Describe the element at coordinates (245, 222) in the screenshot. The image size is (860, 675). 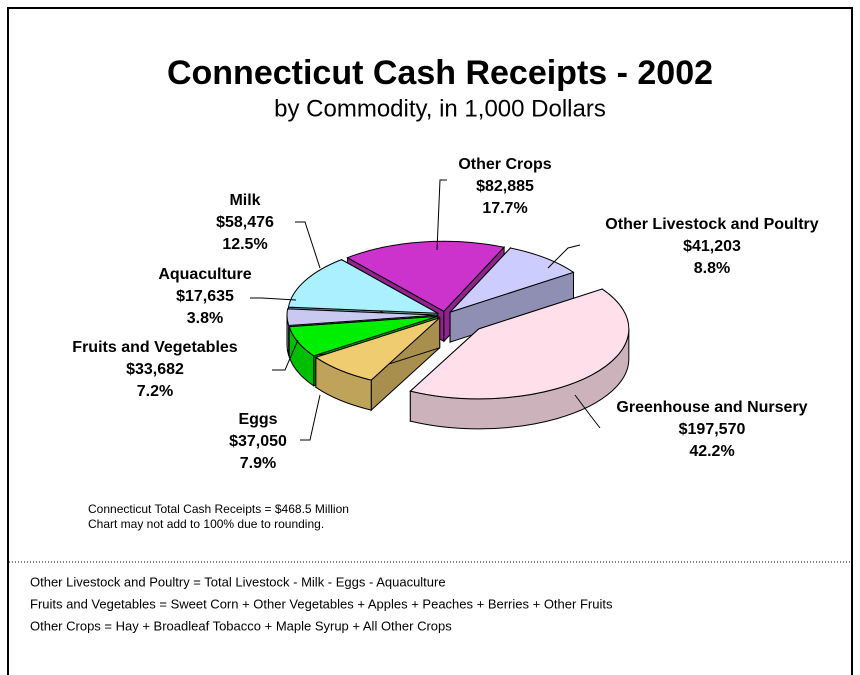
I see `value-label: $58,476` at that location.